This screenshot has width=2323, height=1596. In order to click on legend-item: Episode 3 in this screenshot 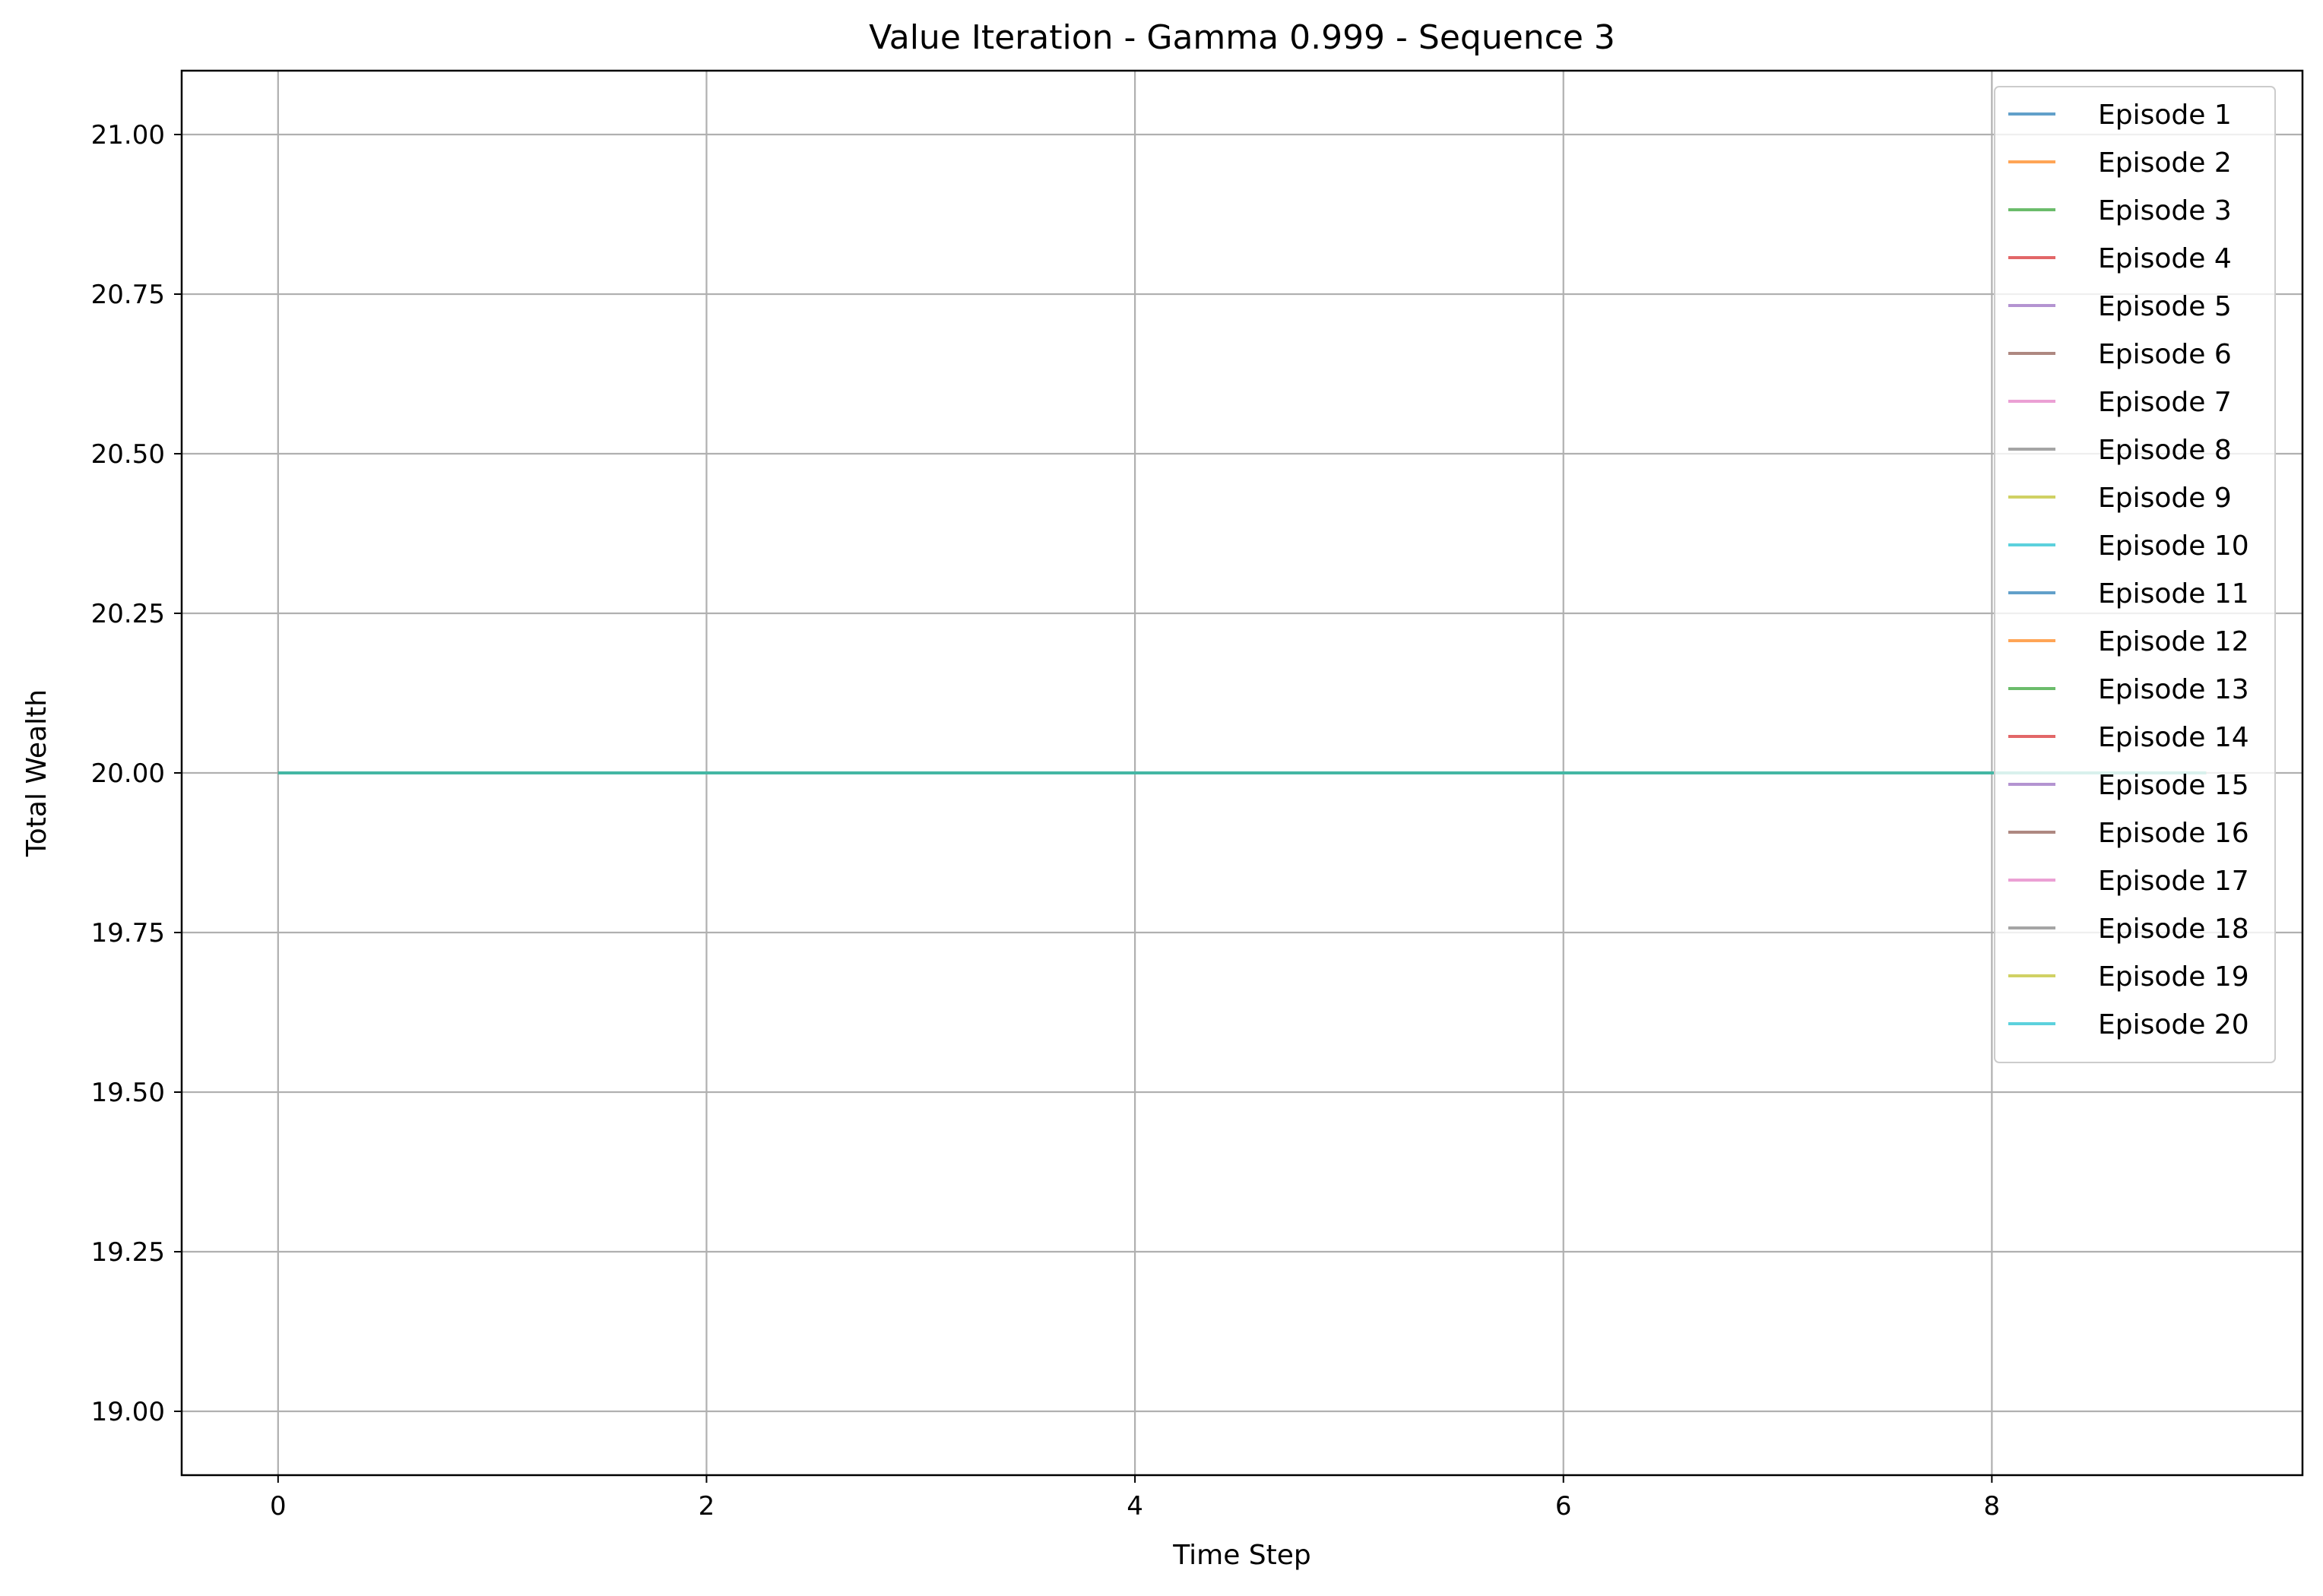, I will do `click(2120, 211)`.